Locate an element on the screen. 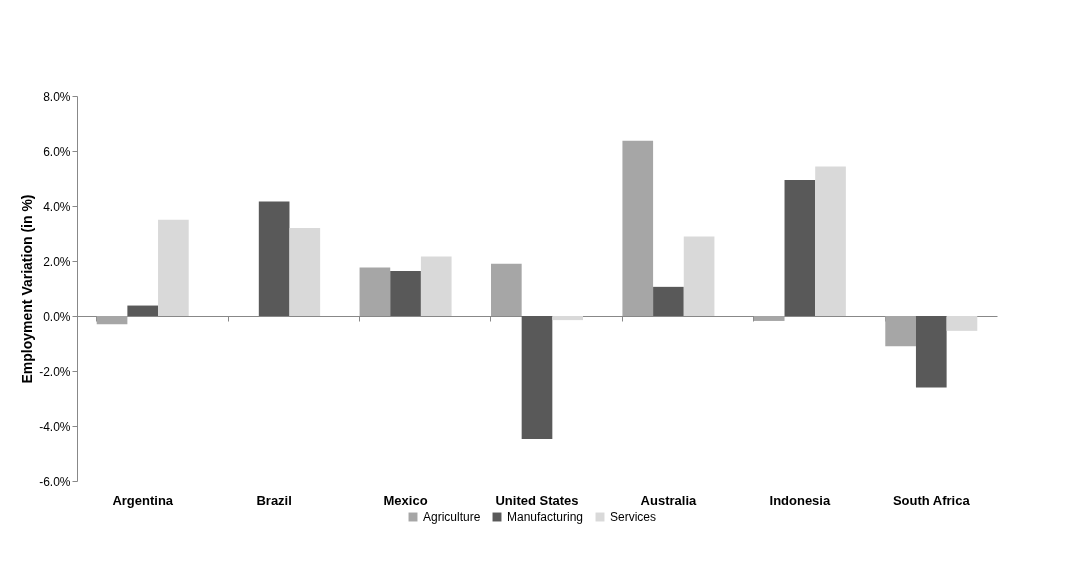 The image size is (1090, 562). legend-label: Manufacturing is located at coordinates (545, 517).